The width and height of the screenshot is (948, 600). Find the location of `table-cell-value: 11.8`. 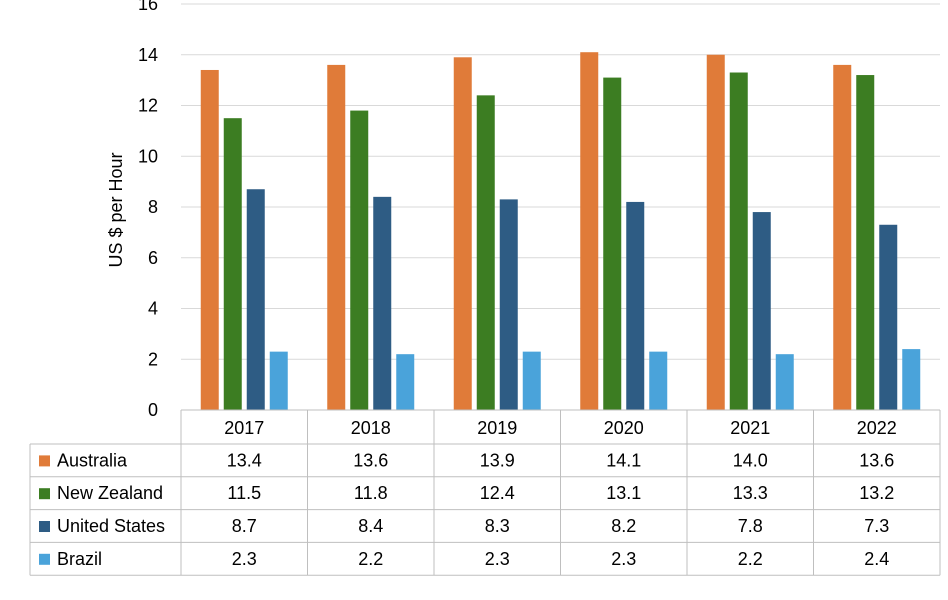

table-cell-value: 11.8 is located at coordinates (371, 493).